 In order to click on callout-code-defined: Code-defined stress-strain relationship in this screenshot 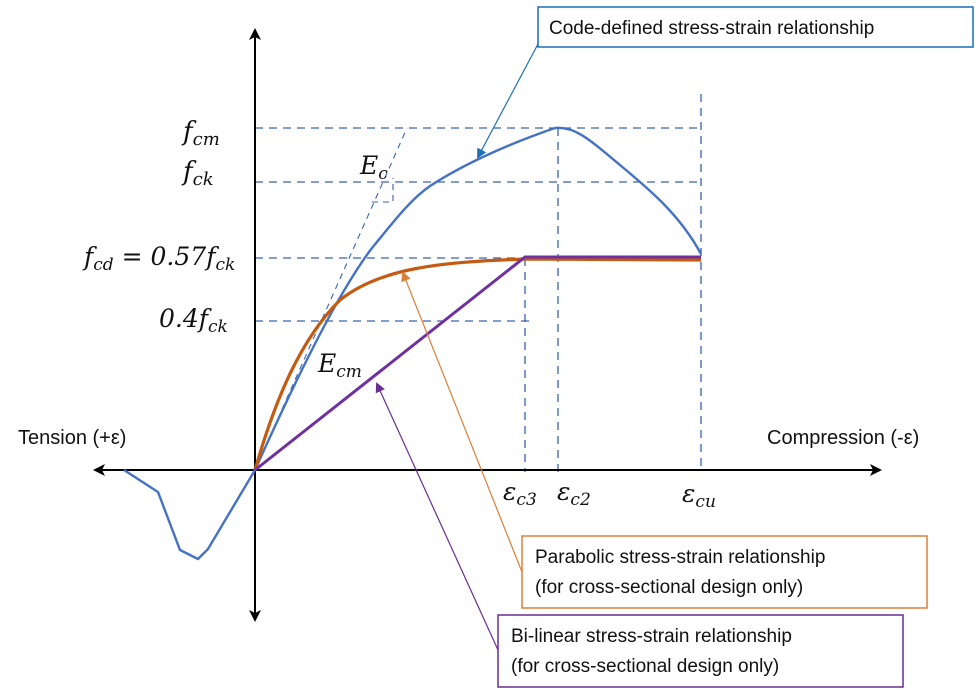, I will do `click(725, 82)`.